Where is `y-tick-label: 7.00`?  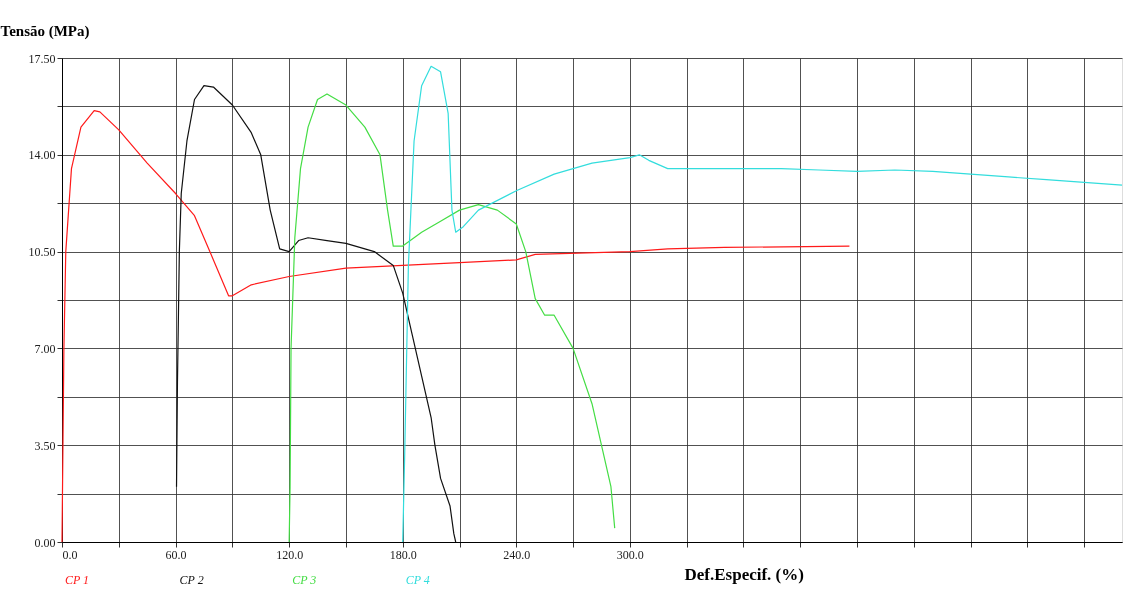
y-tick-label: 7.00 is located at coordinates (45, 348).